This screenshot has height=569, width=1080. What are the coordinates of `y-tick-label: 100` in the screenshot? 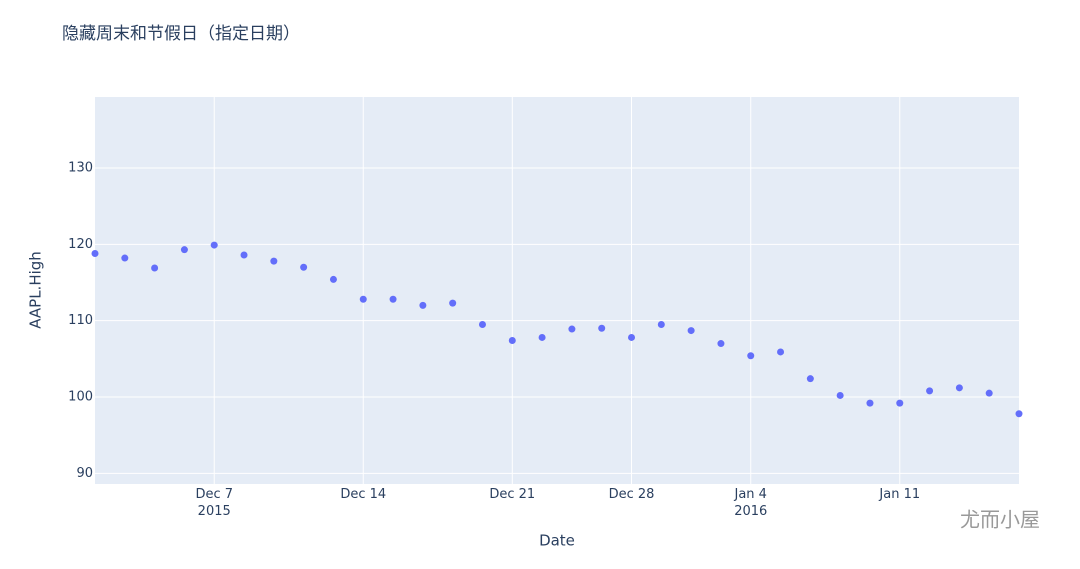 It's located at (80, 396).